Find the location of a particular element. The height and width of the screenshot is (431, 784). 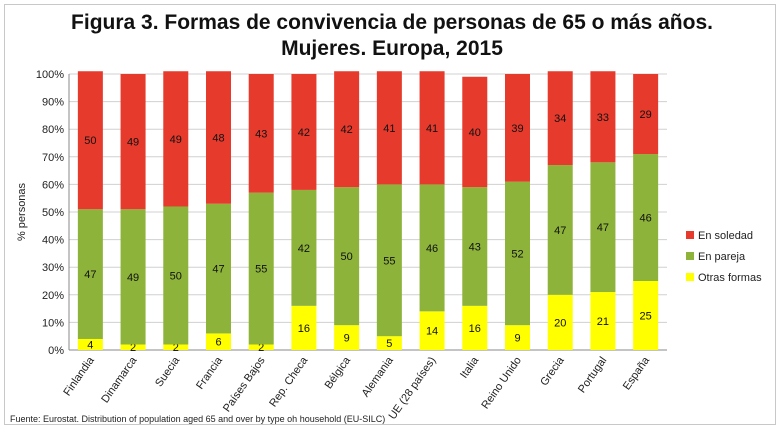

x-tick-label: Grecia is located at coordinates (552, 371).